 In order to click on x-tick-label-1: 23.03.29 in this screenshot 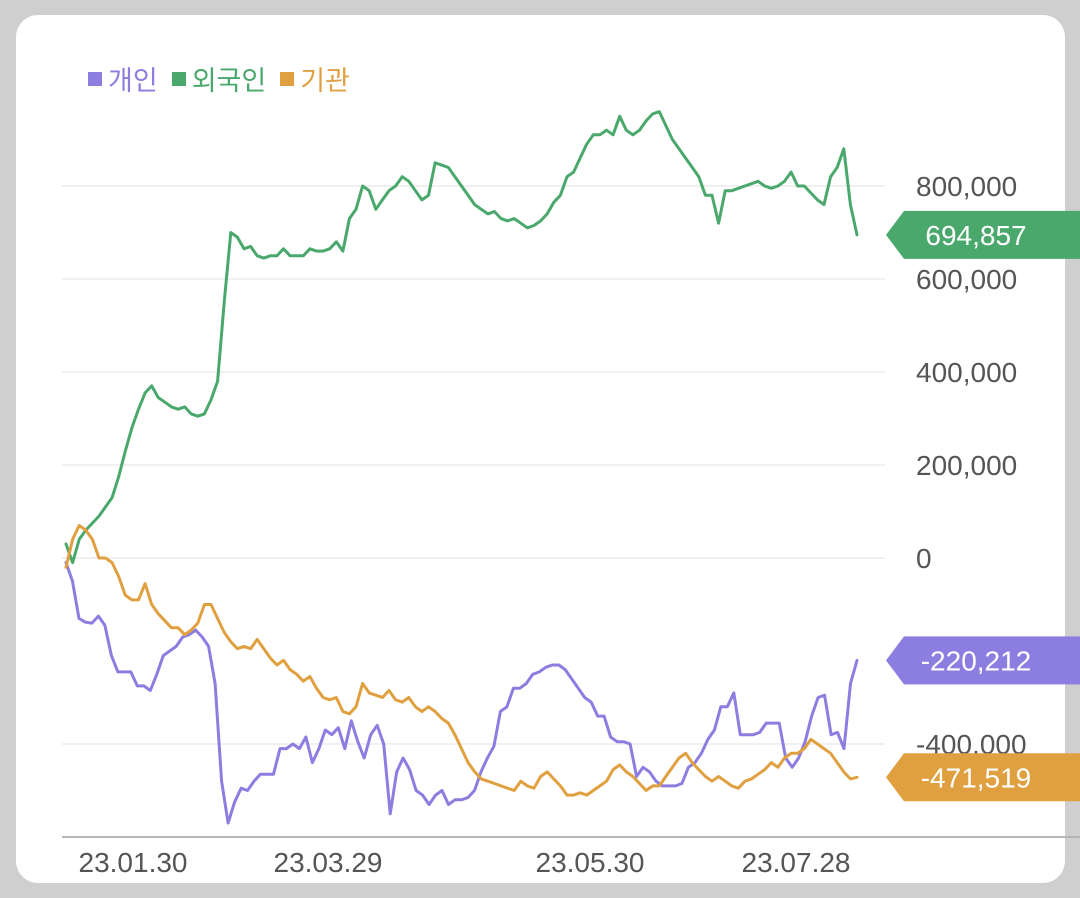, I will do `click(328, 862)`.